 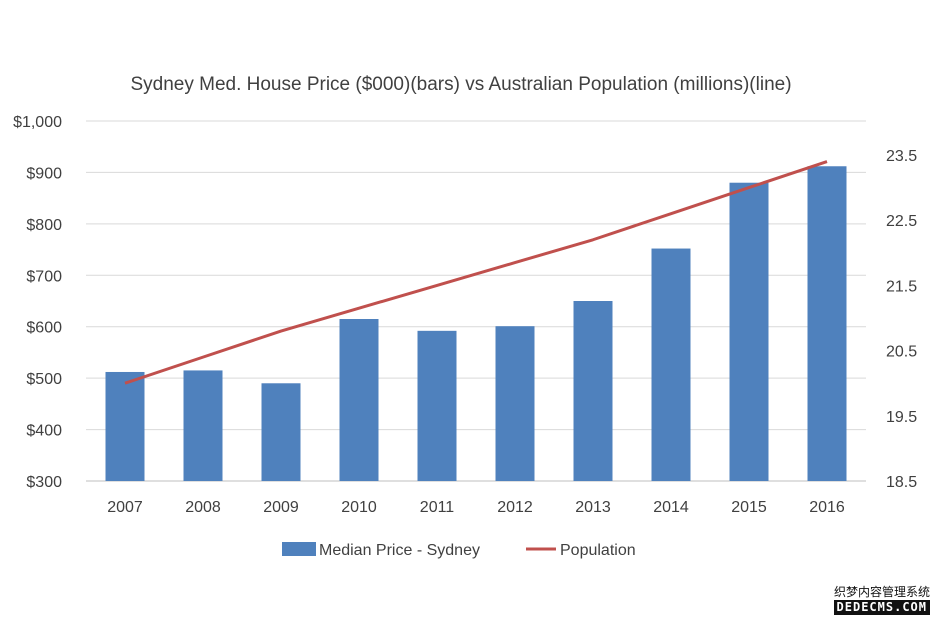 I want to click on bar-2014, so click(x=671, y=364).